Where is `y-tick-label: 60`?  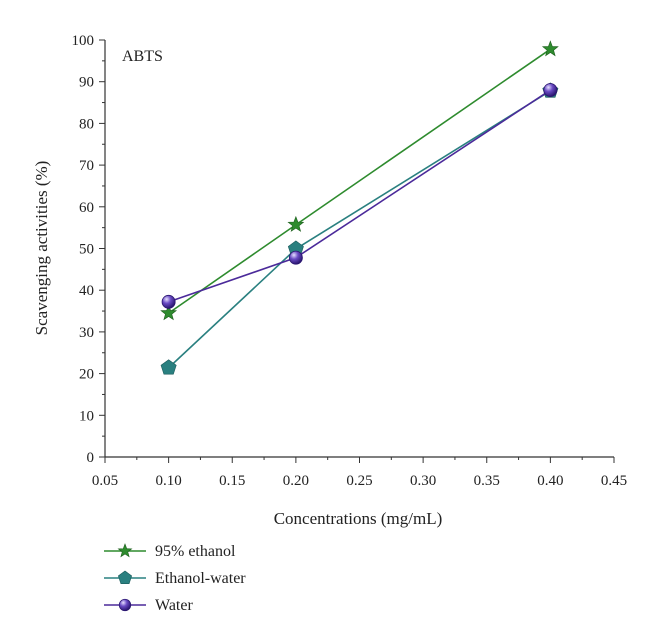 y-tick-label: 60 is located at coordinates (86, 208).